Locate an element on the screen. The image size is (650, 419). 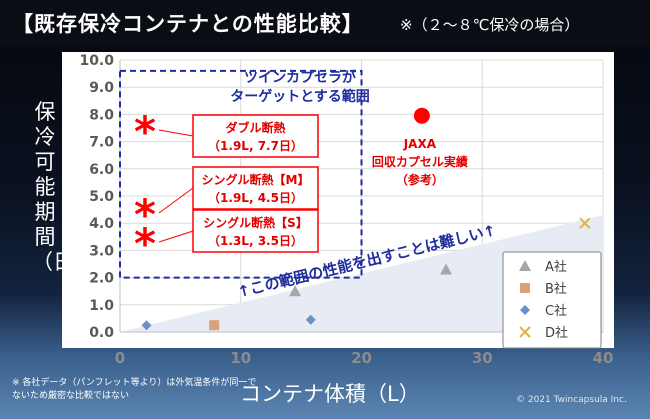
jaxa-label: JAXA is located at coordinates (420, 144).